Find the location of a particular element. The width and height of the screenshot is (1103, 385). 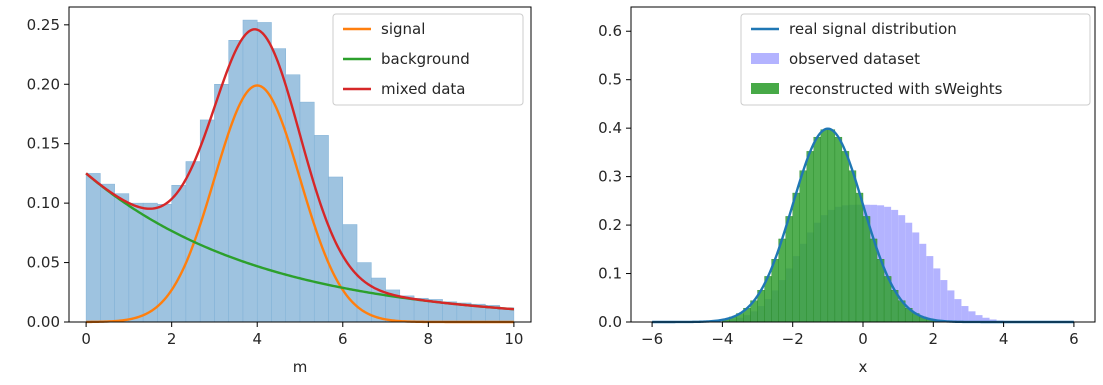

legend-label-mixed-data: mixed data is located at coordinates (423, 89).